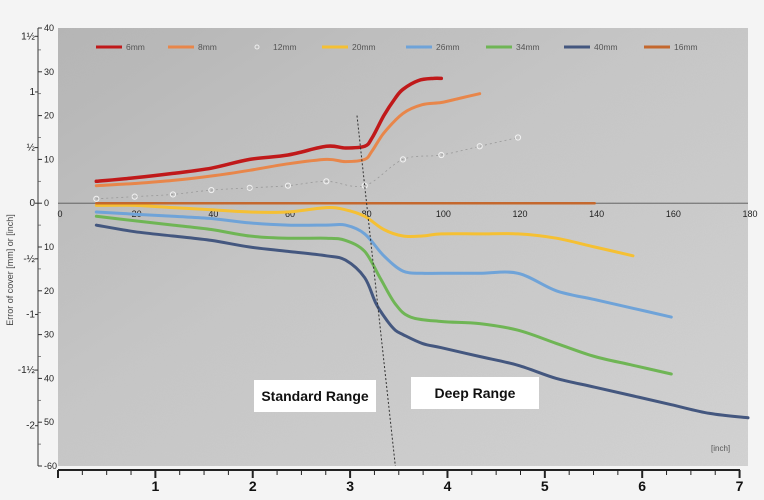 Image resolution: width=764 pixels, height=500 pixels. Describe the element at coordinates (28, 36) in the screenshot. I see `y-inch-tick-label: 1½` at that location.